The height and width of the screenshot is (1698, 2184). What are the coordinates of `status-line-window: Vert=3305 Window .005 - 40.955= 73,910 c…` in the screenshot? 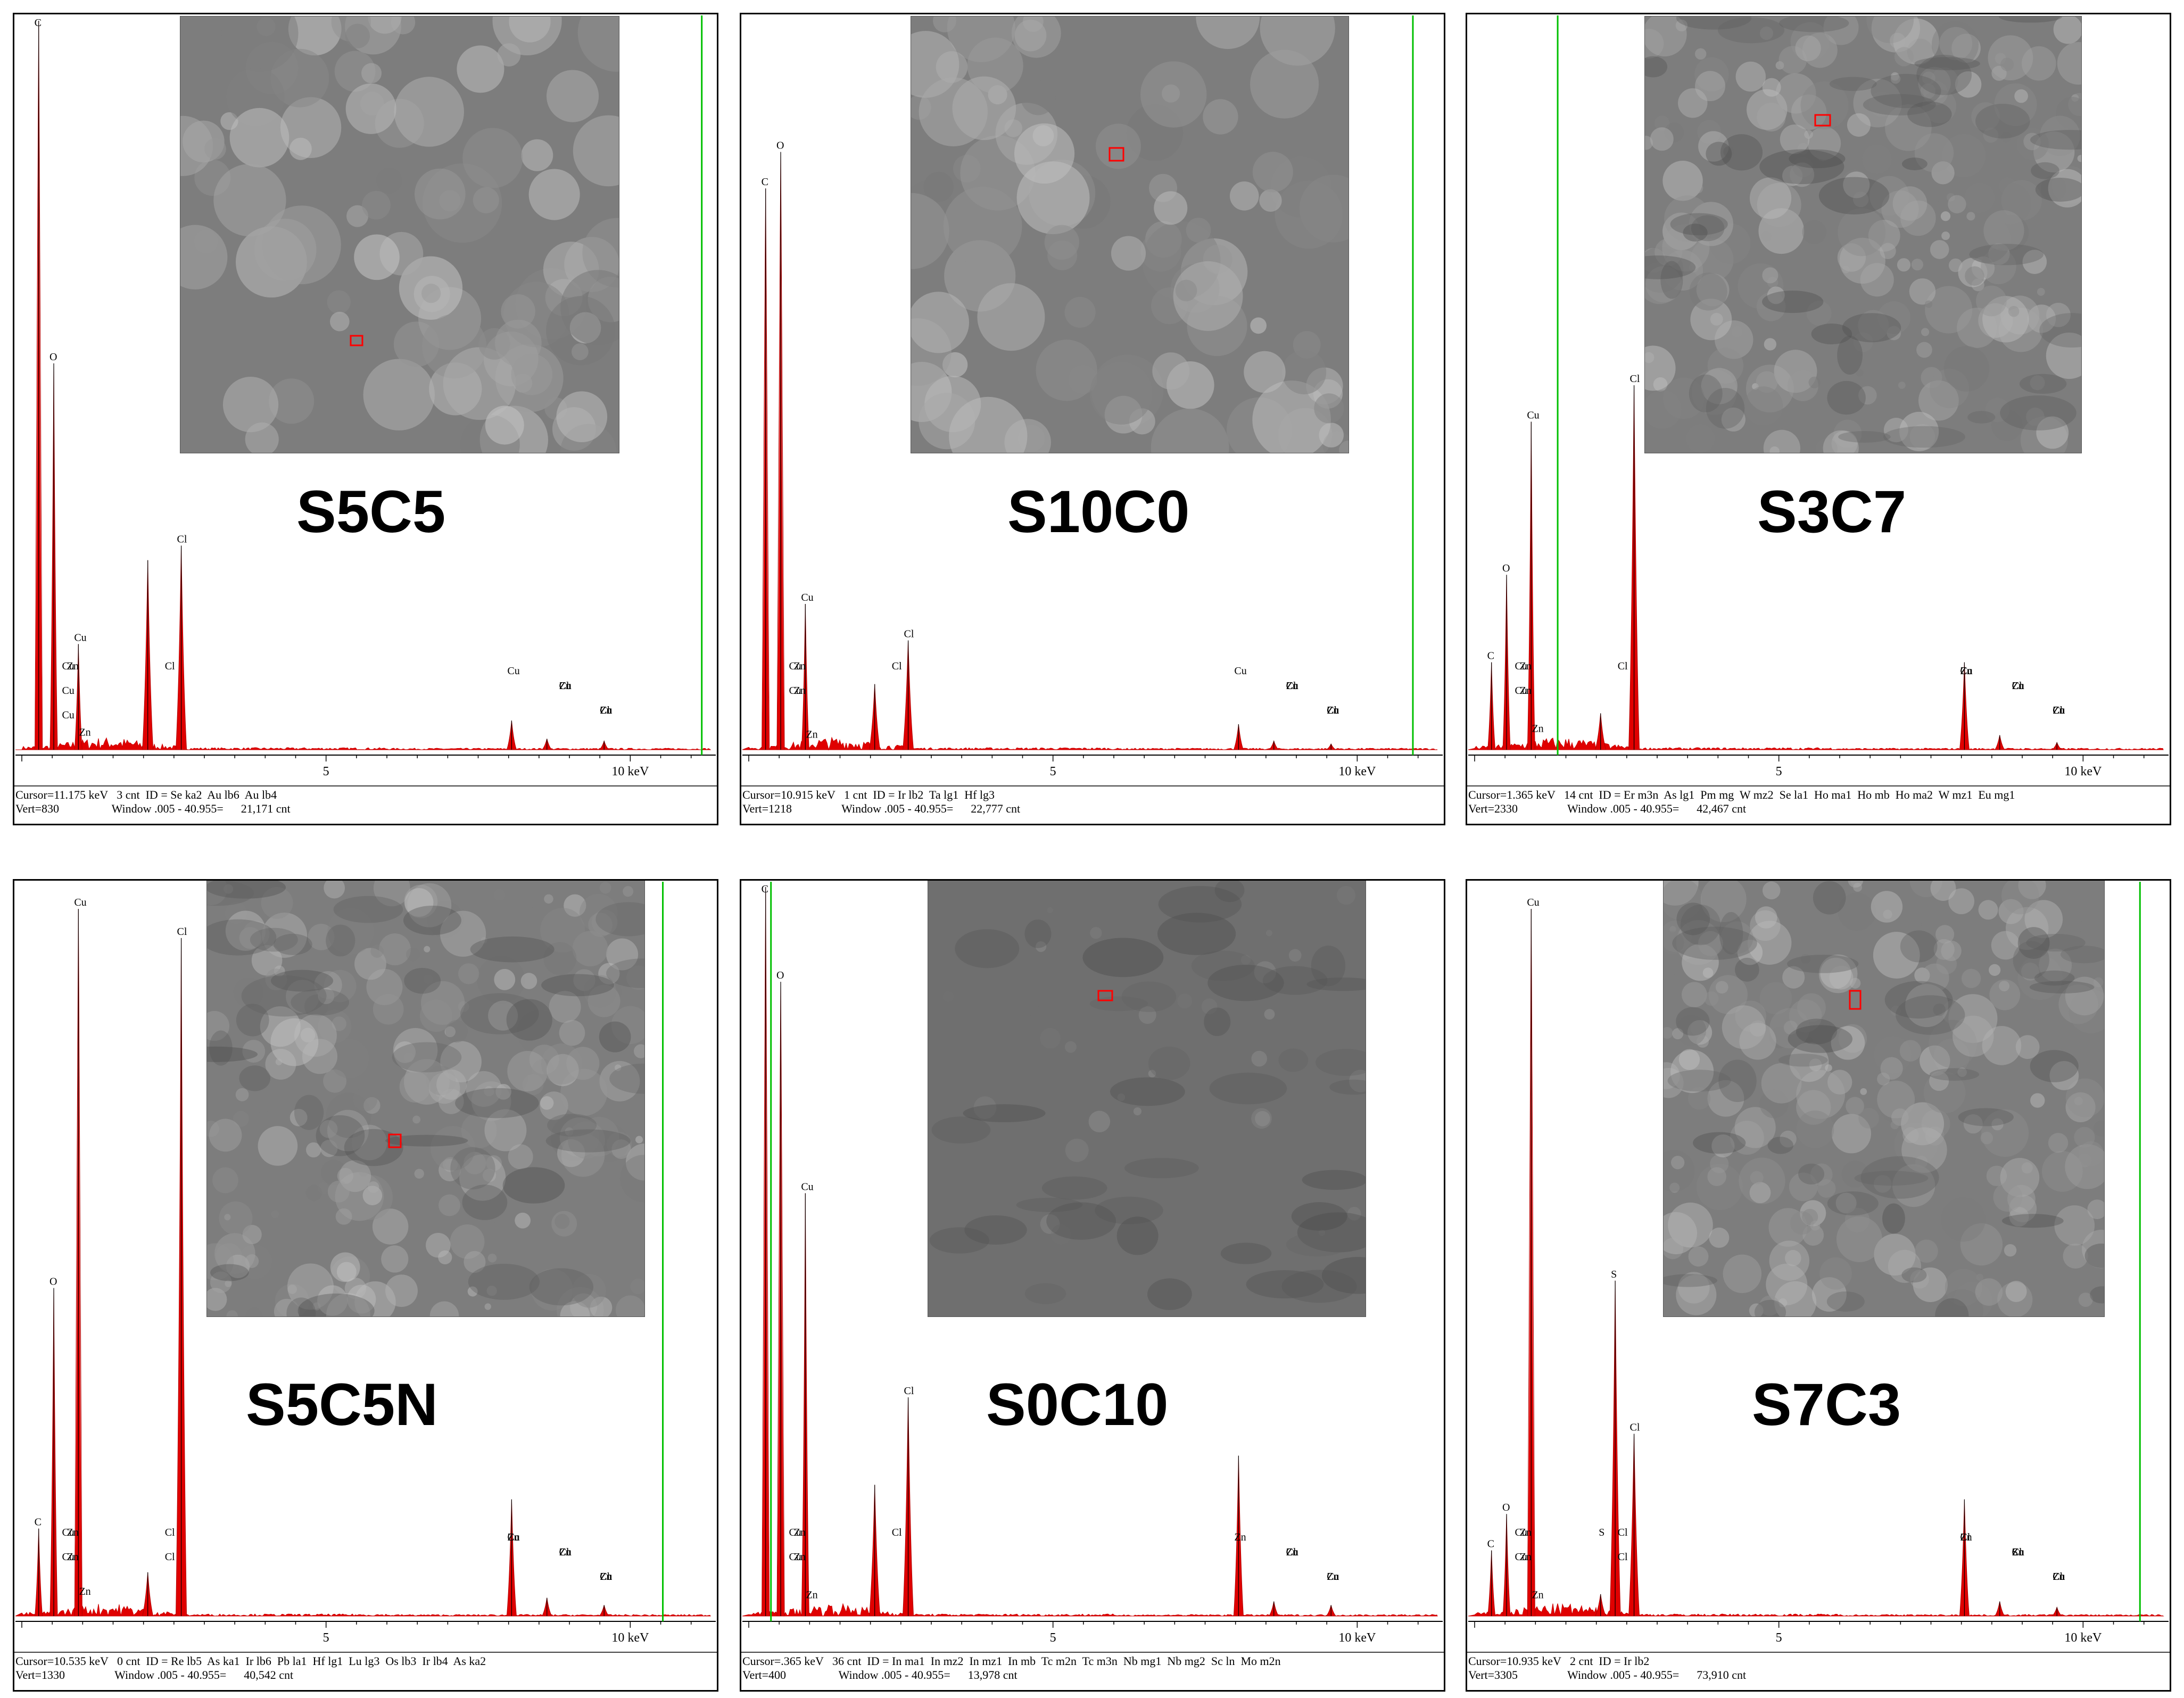 It's located at (1607, 1675).